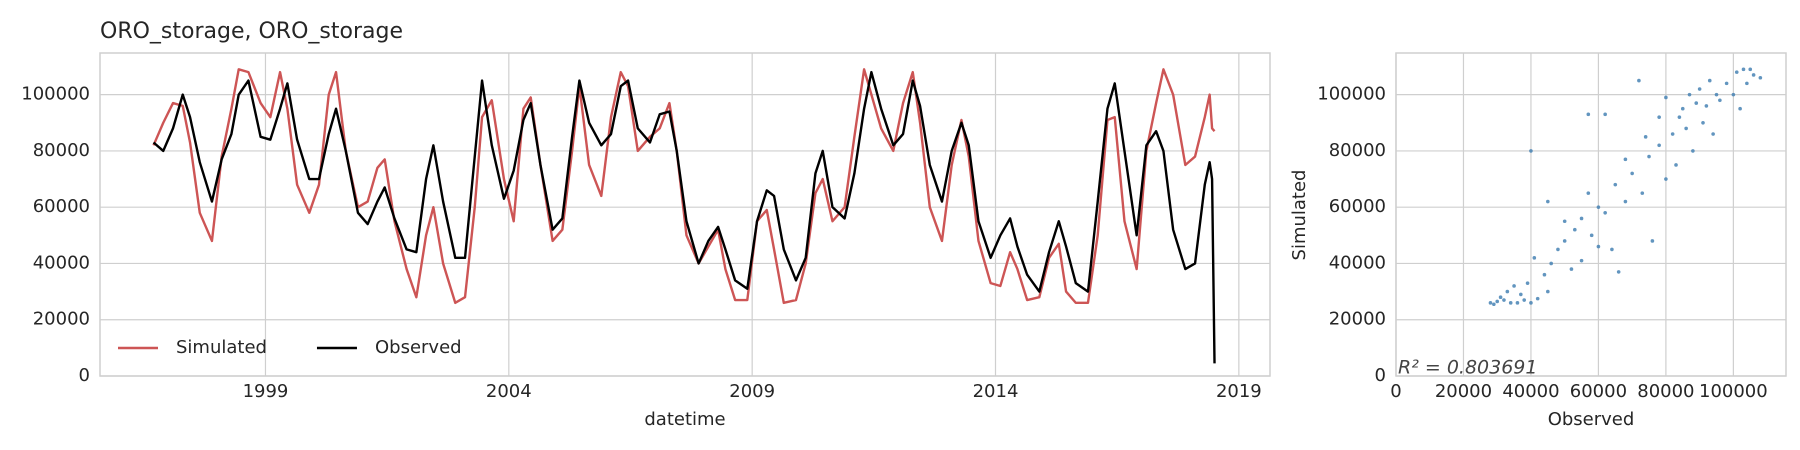 This screenshot has width=1800, height=450. I want to click on x-tick-label: 0, so click(1395, 391).